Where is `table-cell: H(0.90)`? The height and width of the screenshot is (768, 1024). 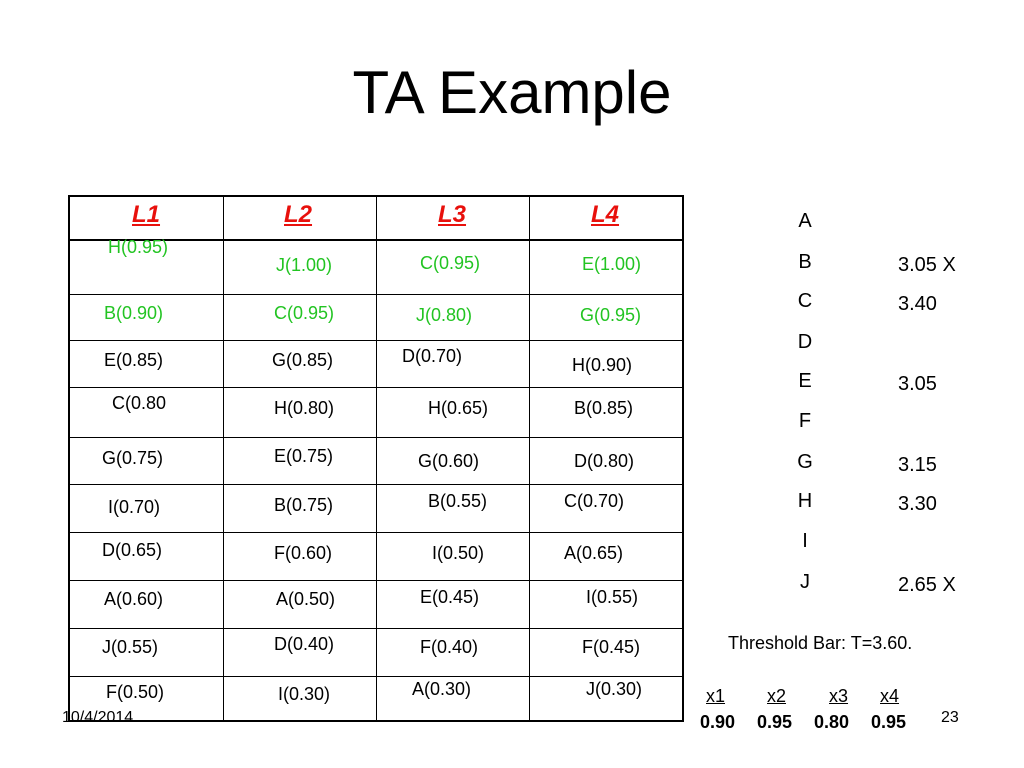
table-cell: H(0.90) is located at coordinates (602, 365).